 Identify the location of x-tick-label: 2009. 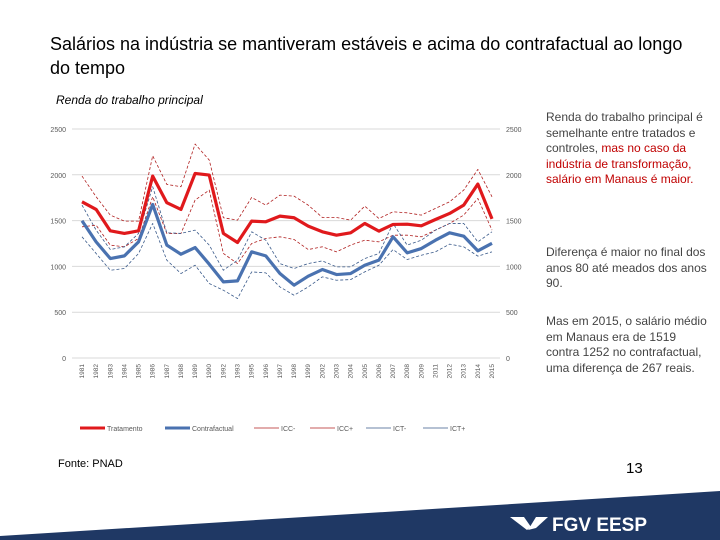
(421, 371).